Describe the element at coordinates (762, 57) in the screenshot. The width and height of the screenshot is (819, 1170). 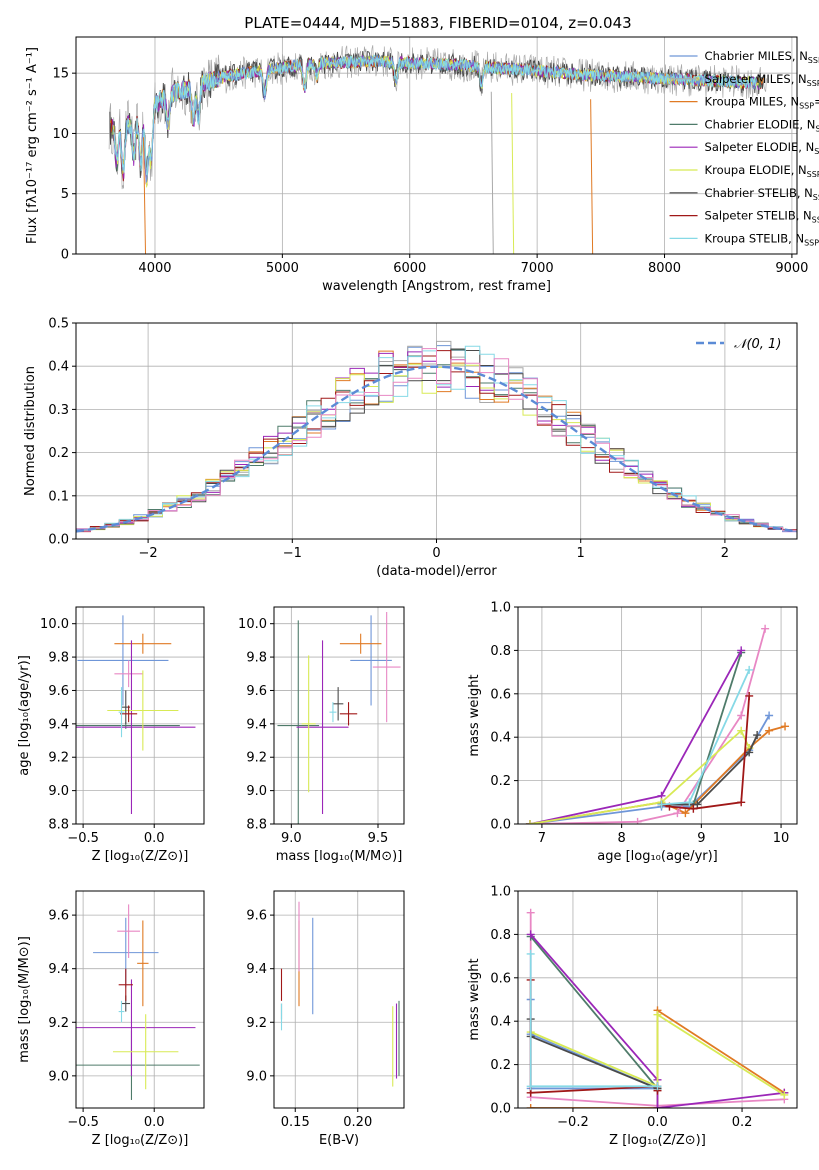
I see `legend-entry: Chabrier MILES, NSSP=6` at that location.